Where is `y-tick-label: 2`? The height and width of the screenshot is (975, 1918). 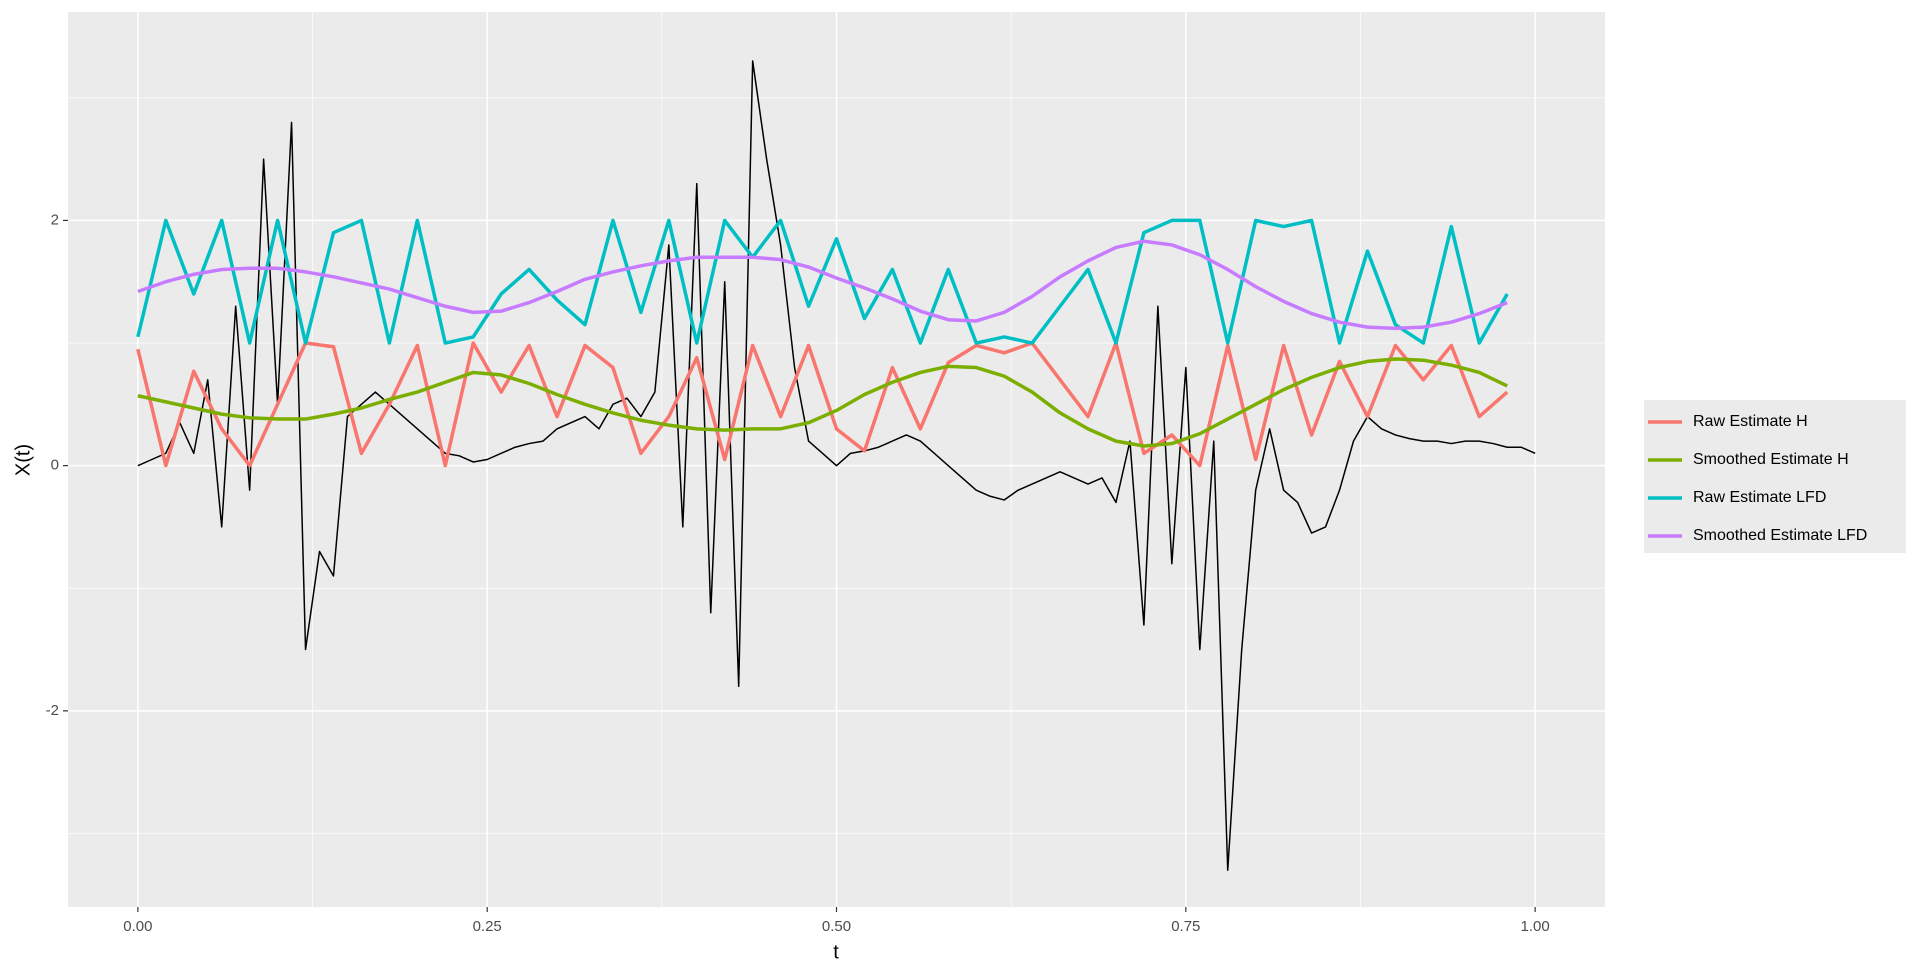 y-tick-label: 2 is located at coordinates (55, 219).